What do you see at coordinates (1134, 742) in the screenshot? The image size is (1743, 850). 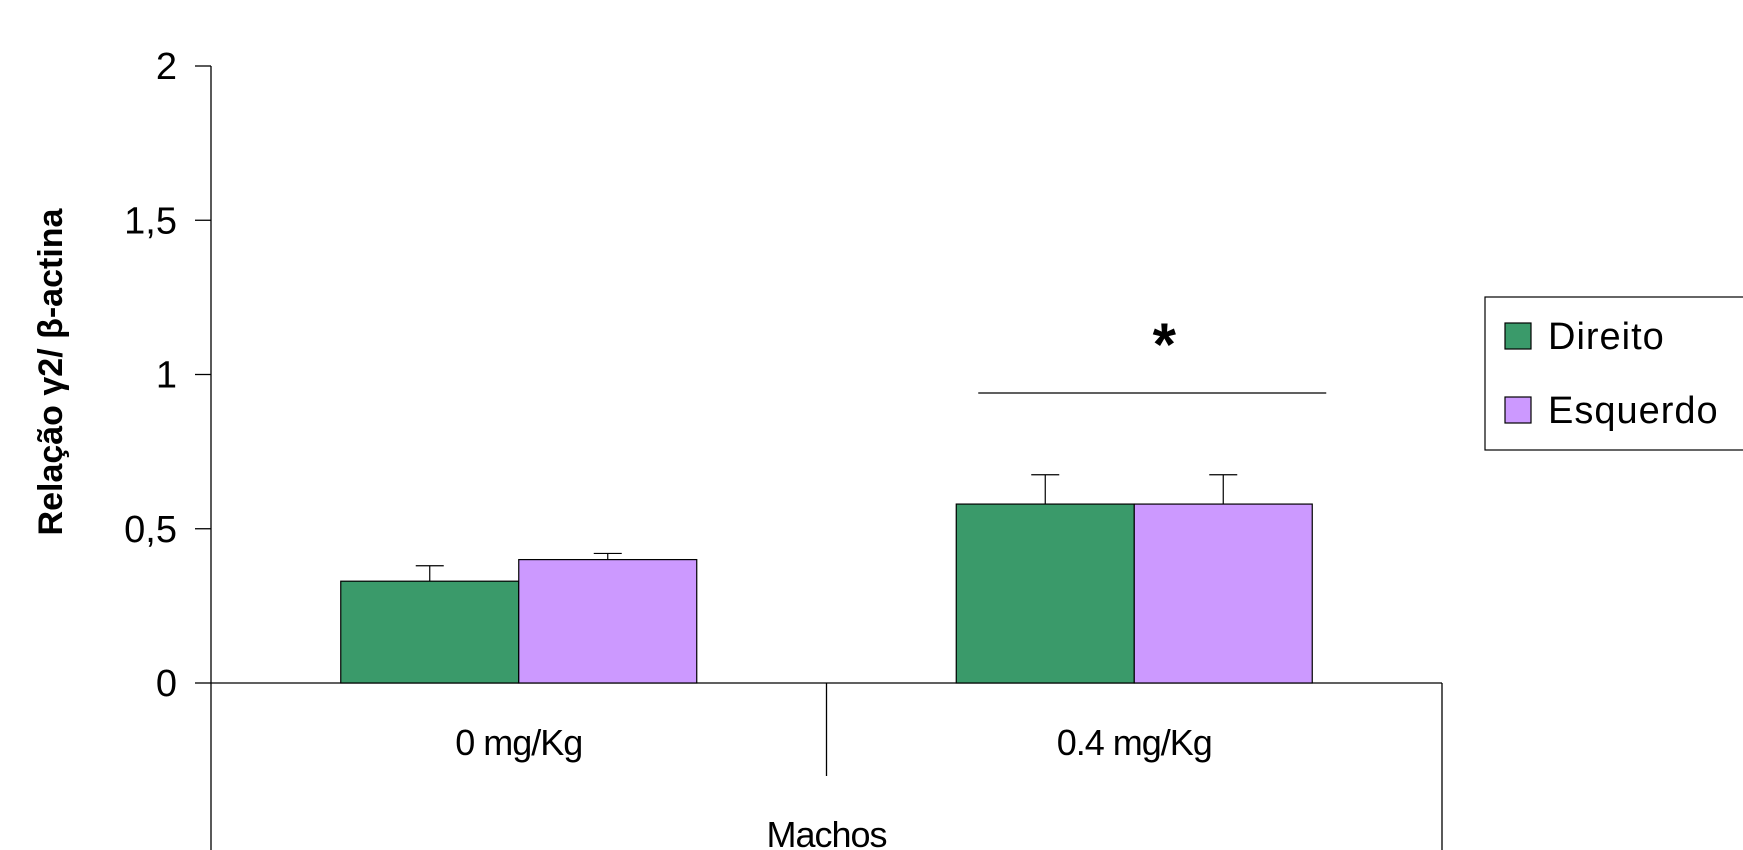 I see `x-category-label: 0.4 mg/Kg` at bounding box center [1134, 742].